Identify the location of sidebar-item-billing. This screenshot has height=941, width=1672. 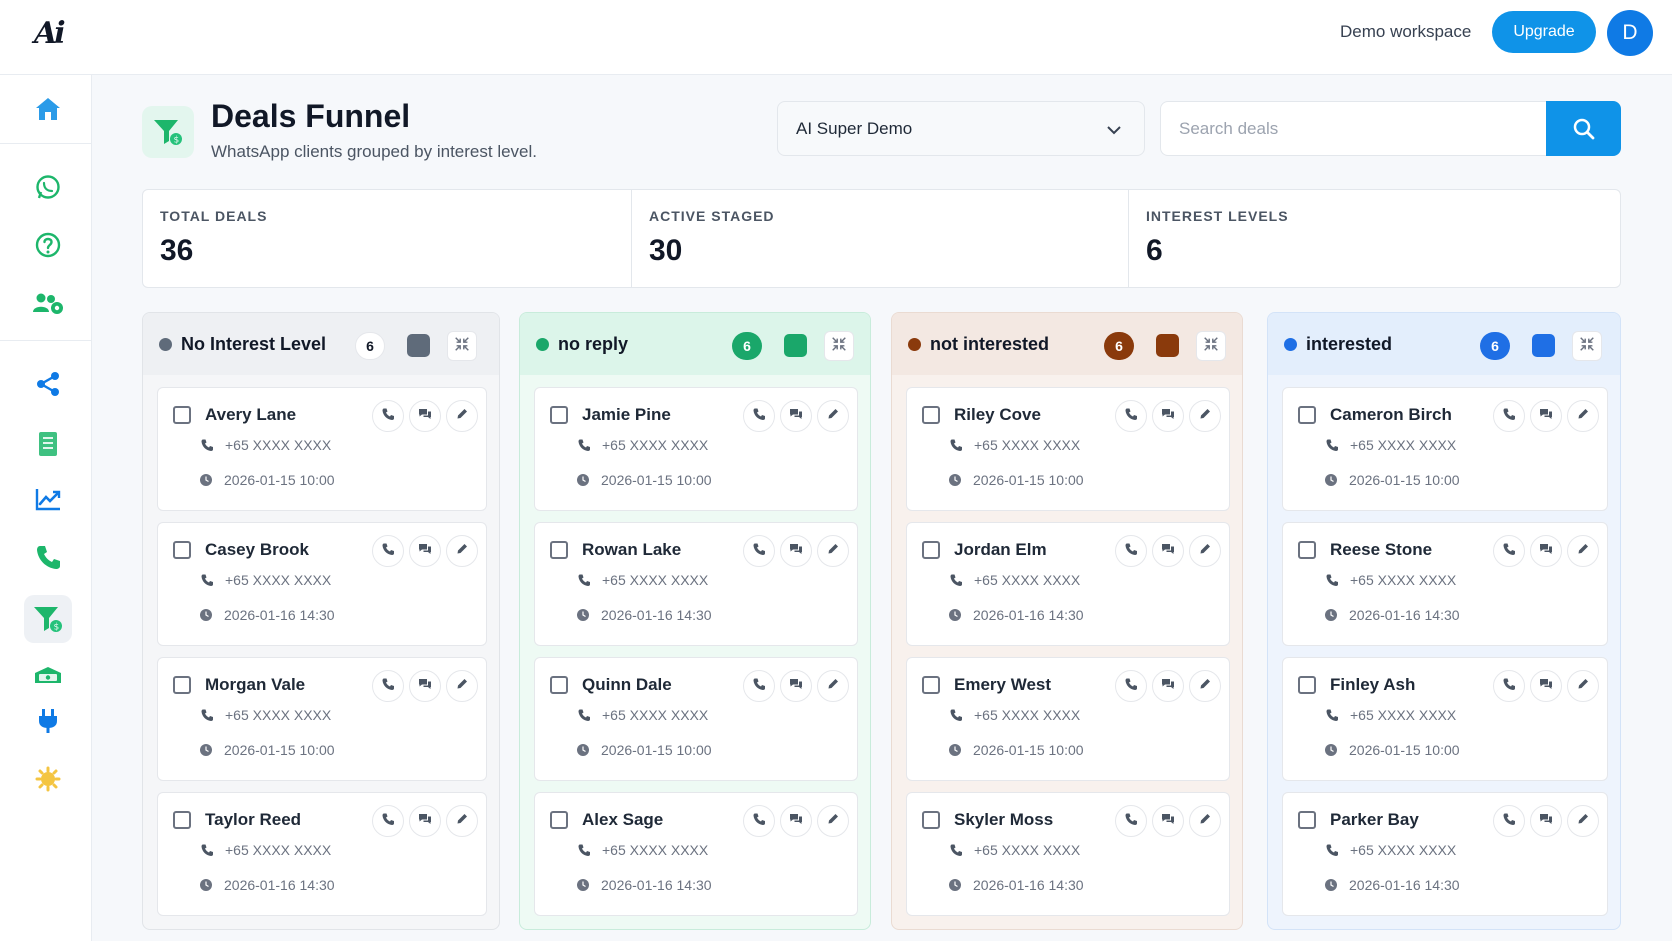
(48, 444).